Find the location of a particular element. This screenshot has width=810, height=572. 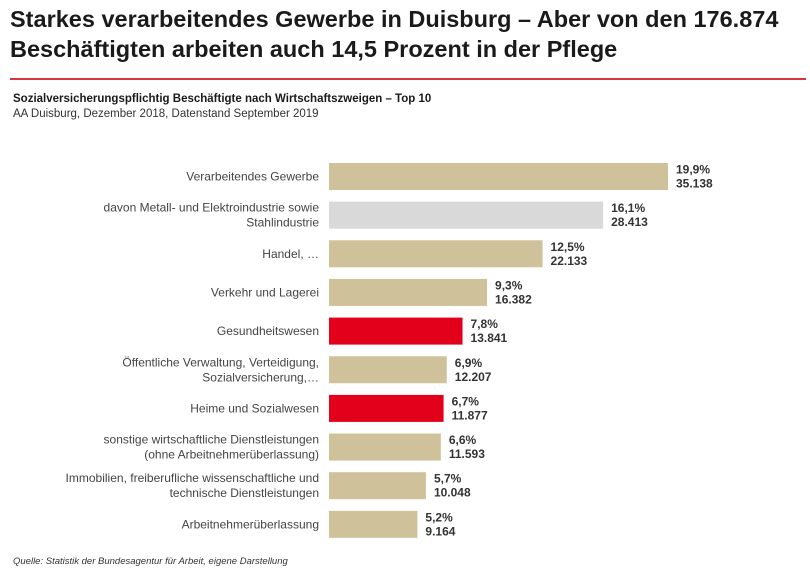

percent-label: 19,9% is located at coordinates (693, 170).